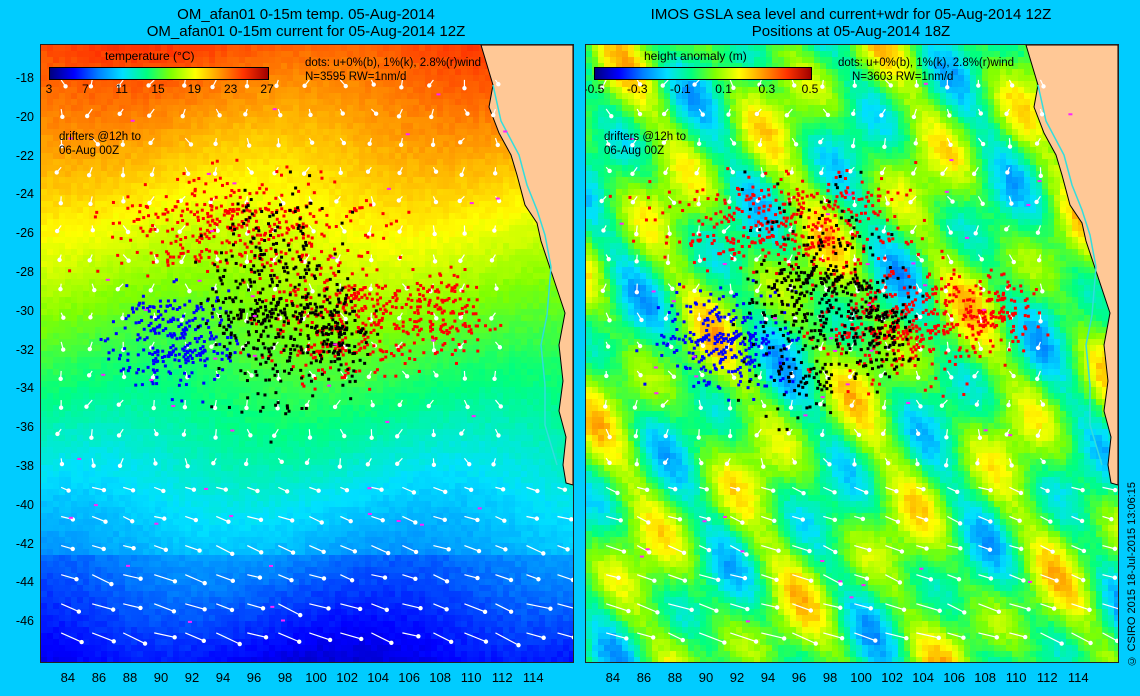 This screenshot has width=1140, height=696. Describe the element at coordinates (637, 89) in the screenshot. I see `height-colorbar-tick-1: -0.3` at that location.